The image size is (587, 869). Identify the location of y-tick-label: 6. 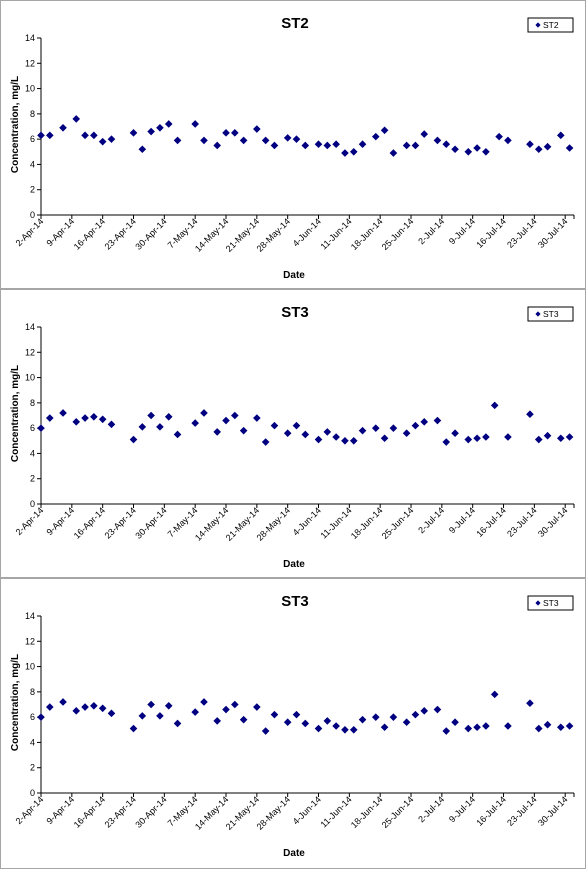
(32, 139).